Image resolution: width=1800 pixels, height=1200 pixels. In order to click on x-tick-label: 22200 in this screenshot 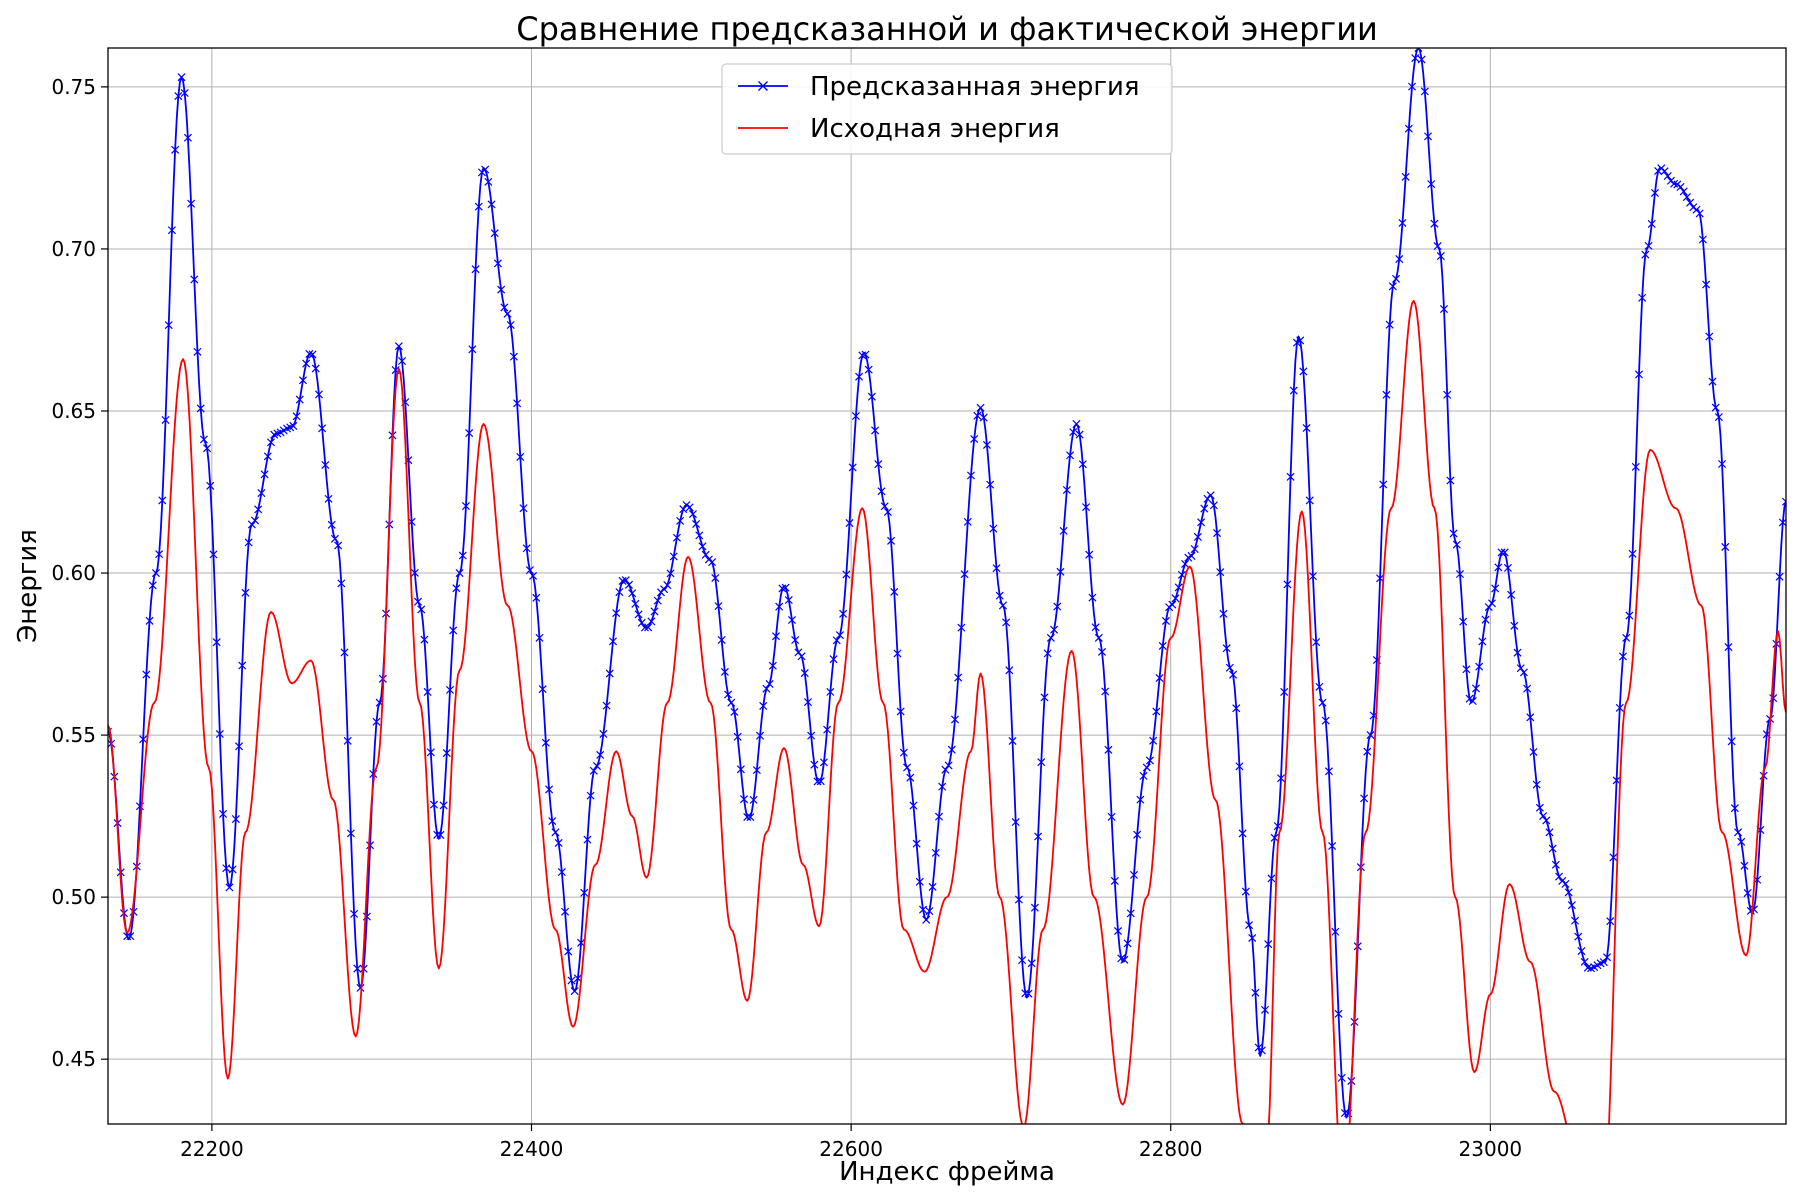, I will do `click(212, 1149)`.